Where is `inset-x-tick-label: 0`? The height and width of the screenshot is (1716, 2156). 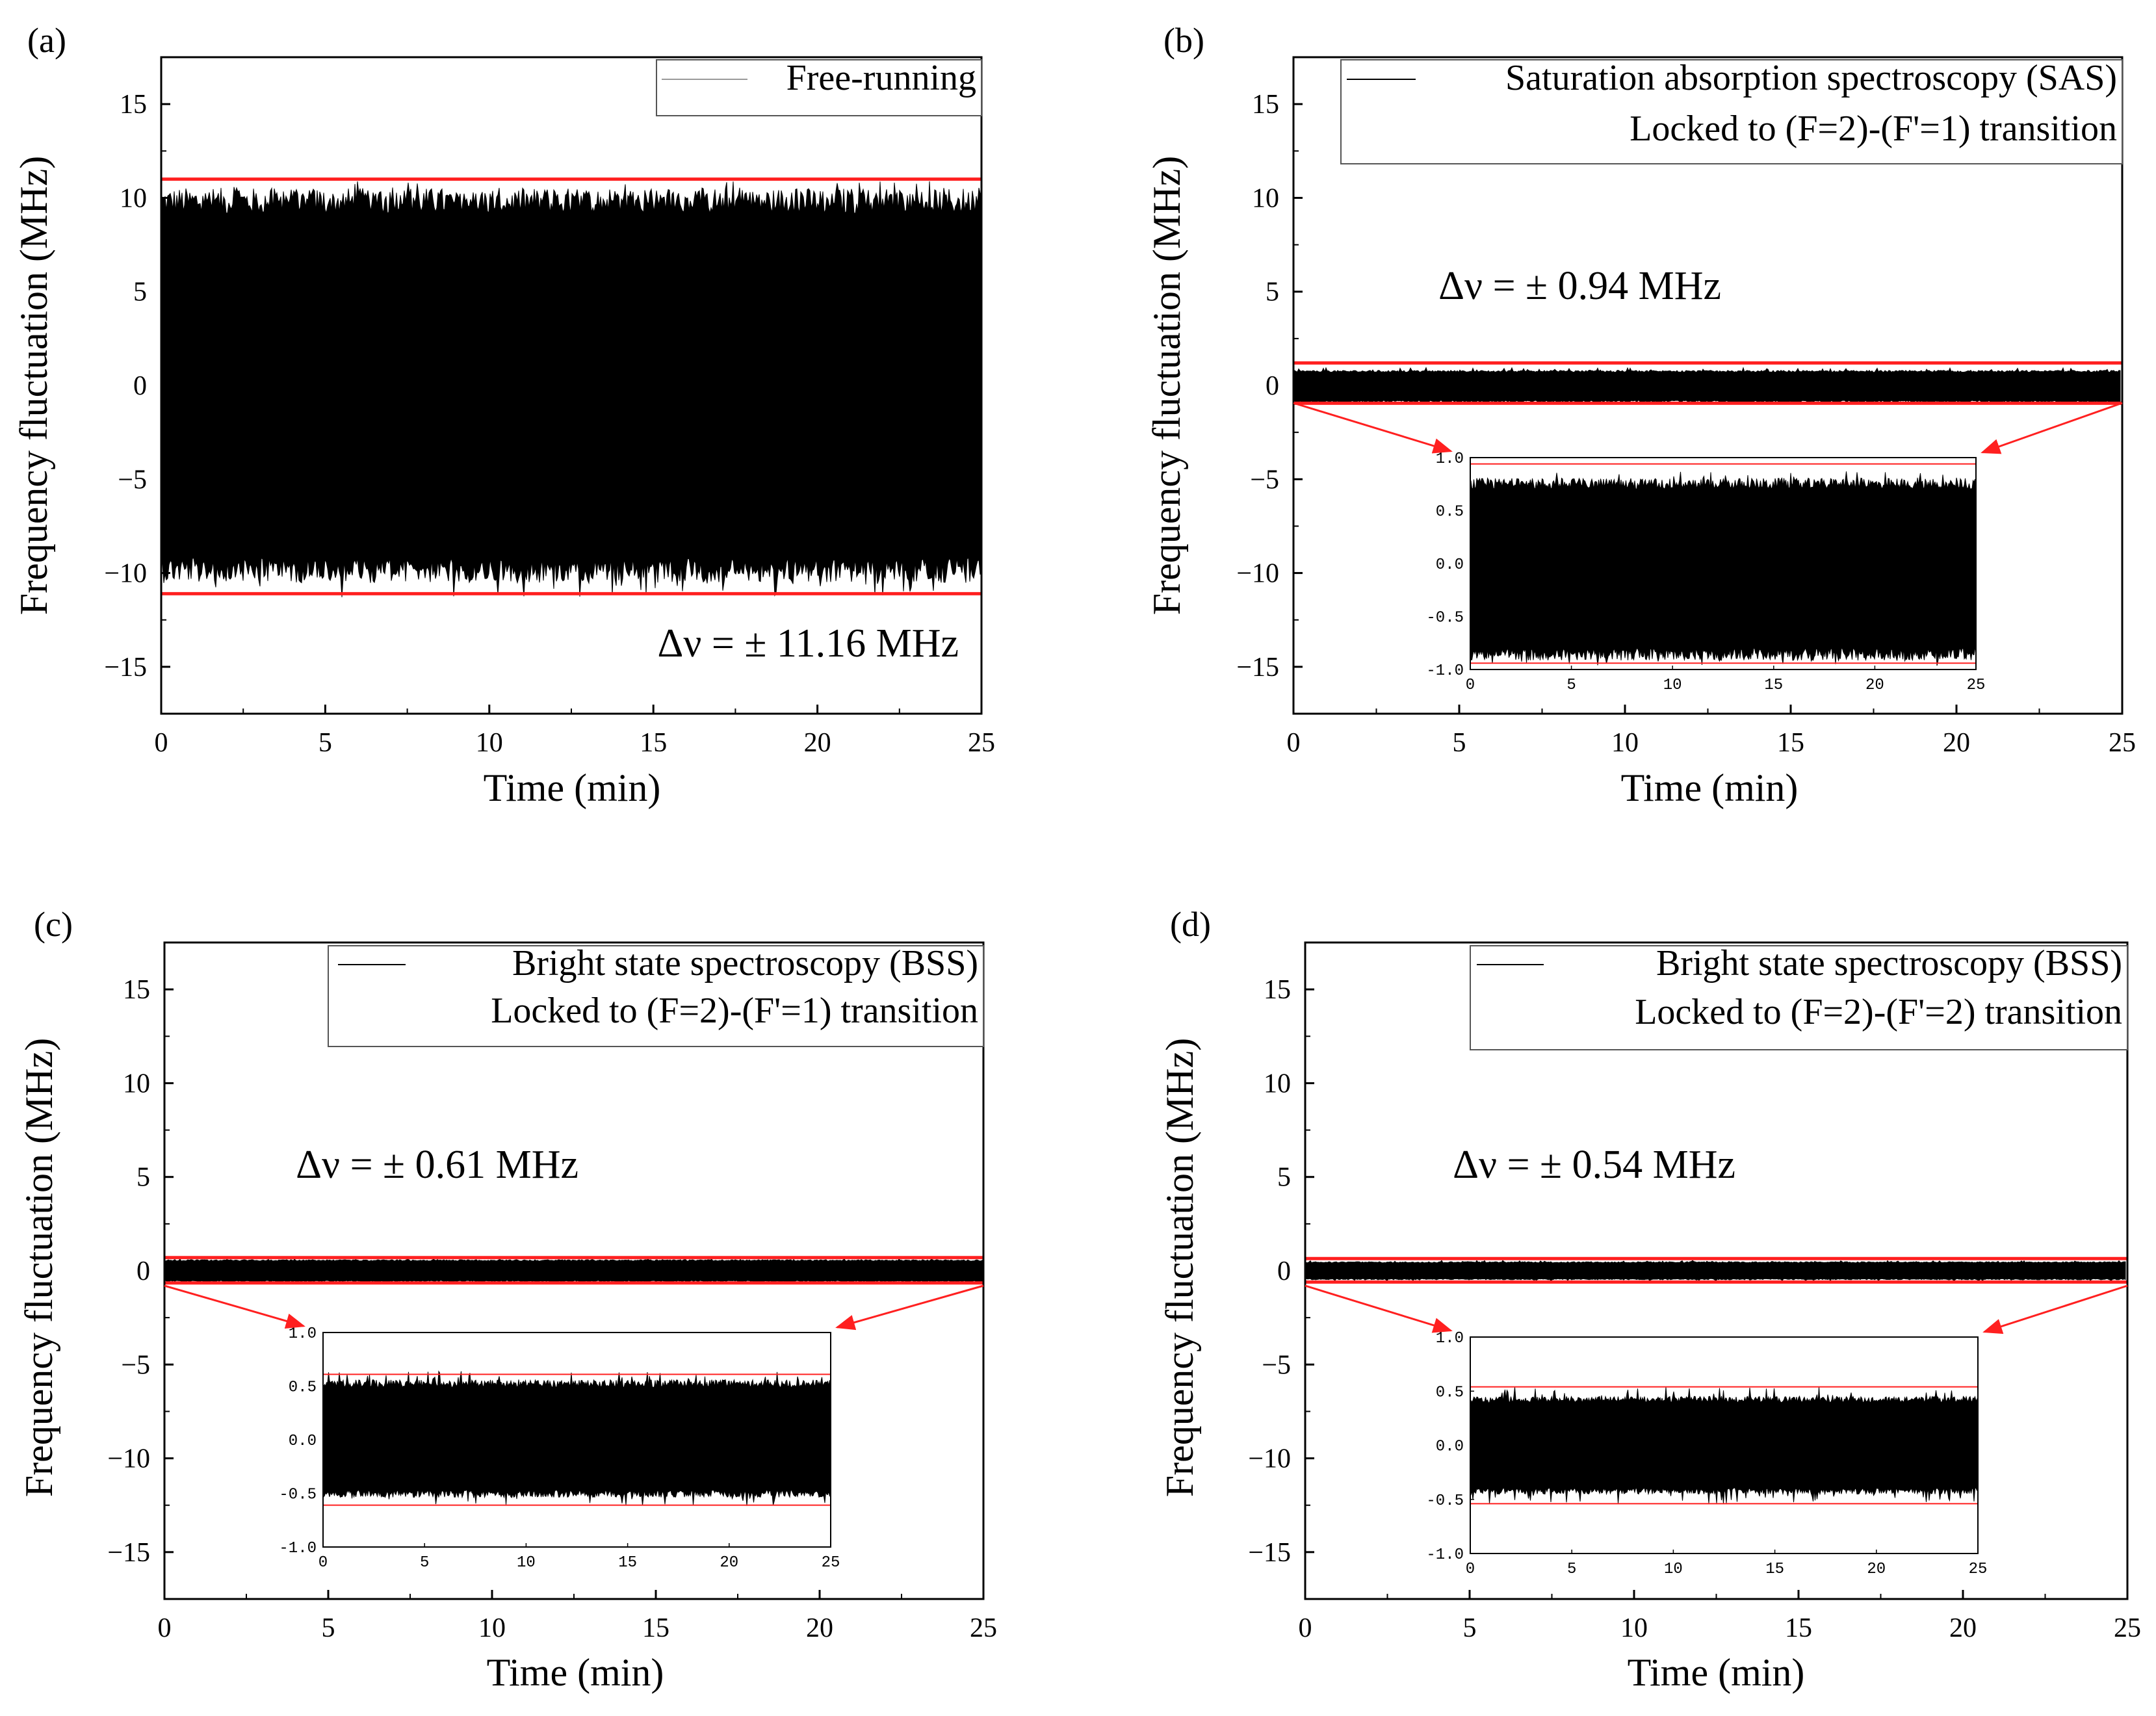
inset-x-tick-label: 0 is located at coordinates (1470, 686).